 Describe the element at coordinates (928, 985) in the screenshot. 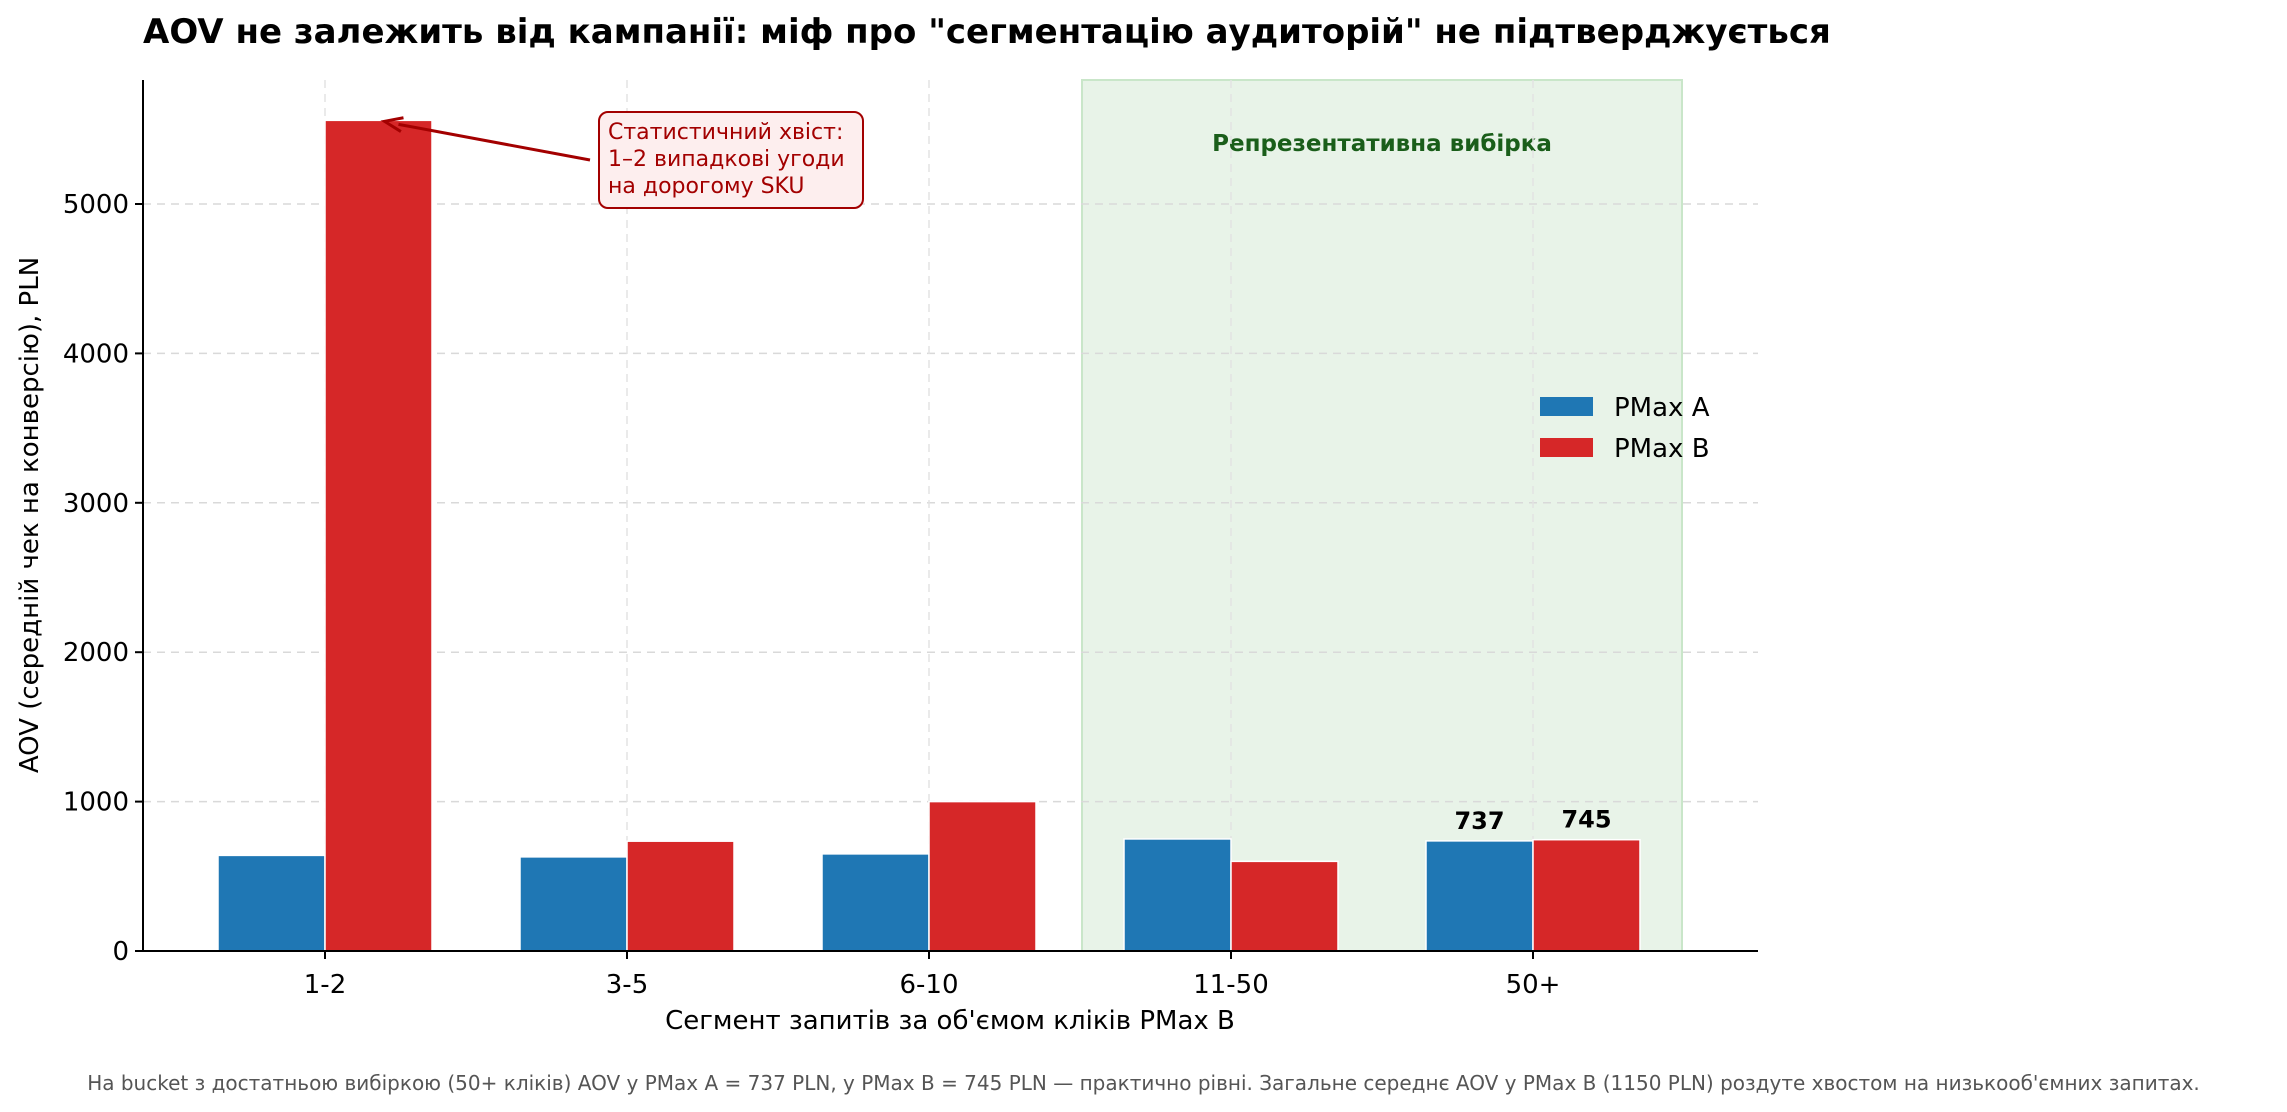

I see `x-tick-label: 6-10` at that location.